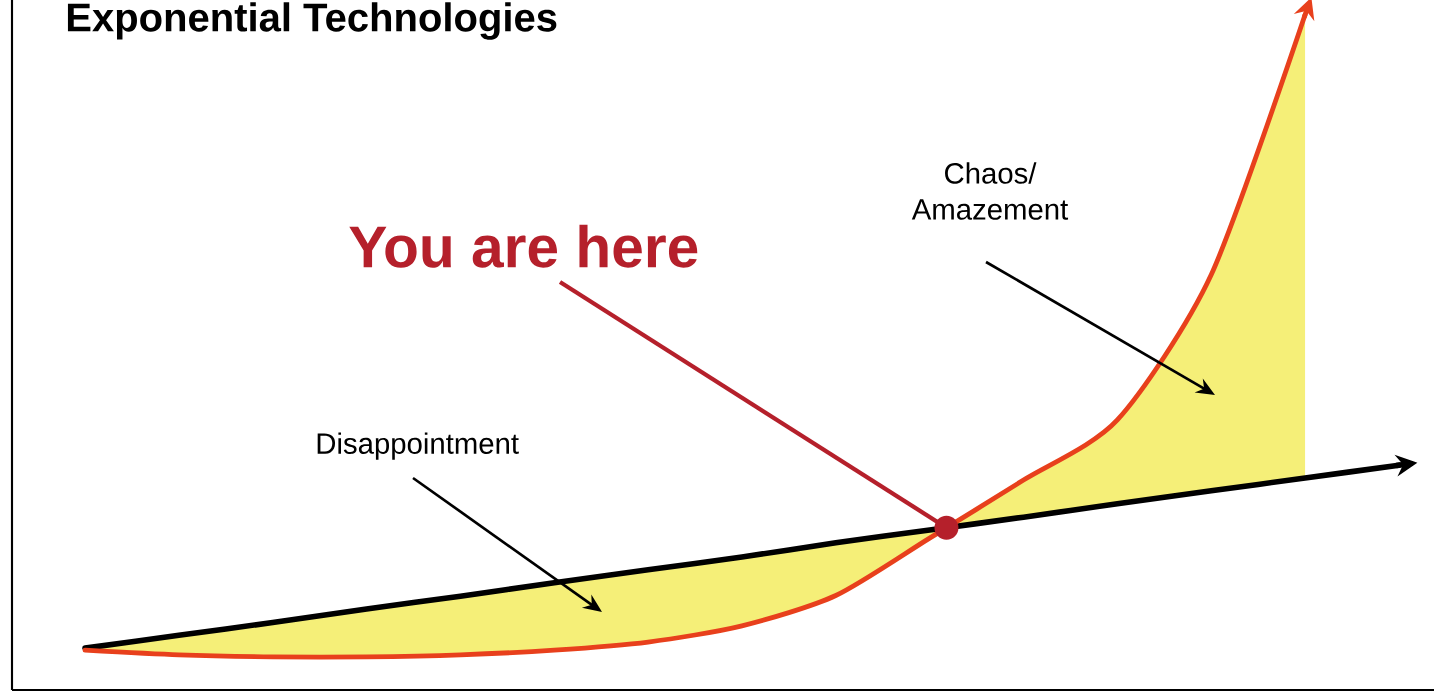 The height and width of the screenshot is (697, 1434). I want to click on annotation: You are here, so click(523, 246).